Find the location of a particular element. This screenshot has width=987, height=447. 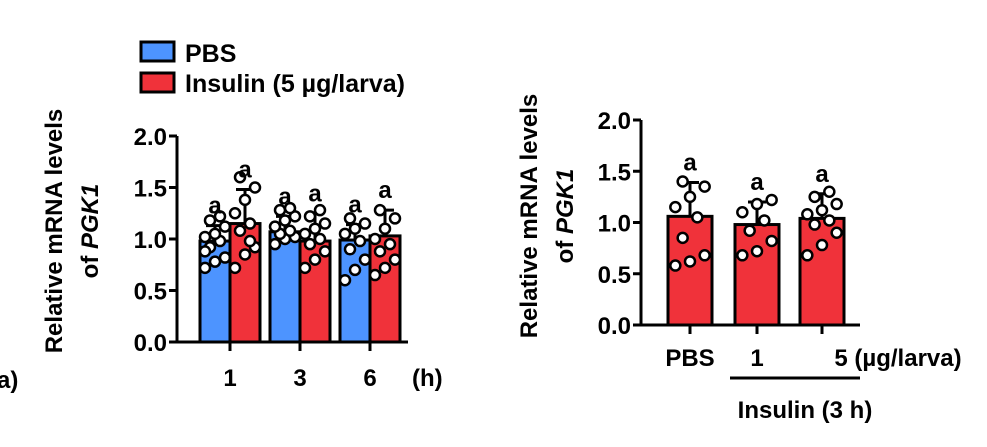

x-tick-label: 6 is located at coordinates (369, 378).